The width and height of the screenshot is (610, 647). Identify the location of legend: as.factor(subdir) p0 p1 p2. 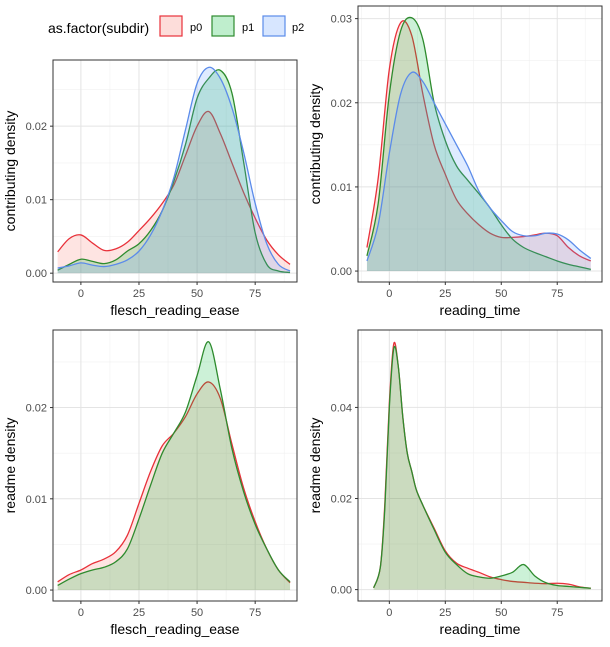
(176, 26).